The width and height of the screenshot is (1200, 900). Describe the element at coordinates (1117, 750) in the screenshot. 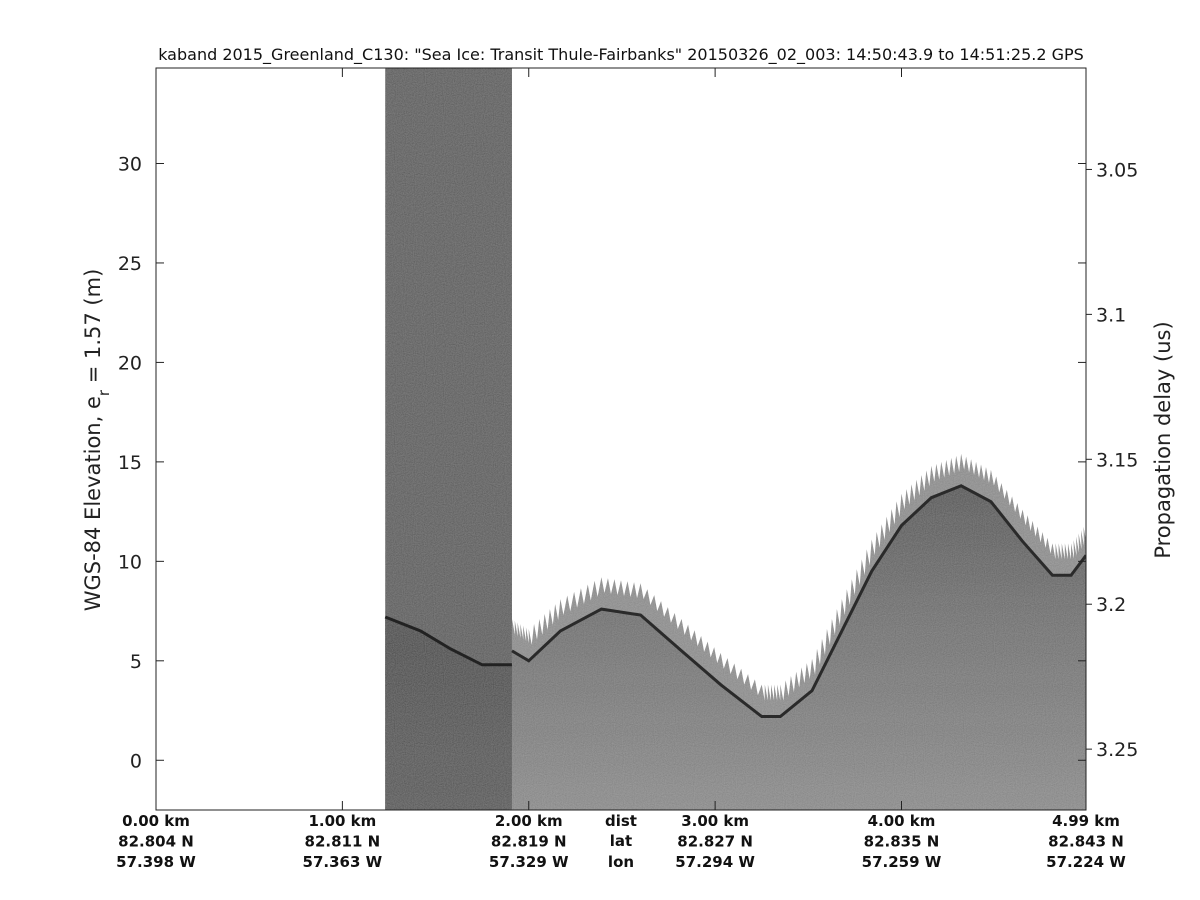

I see `y2-tick-label: 3.25` at that location.